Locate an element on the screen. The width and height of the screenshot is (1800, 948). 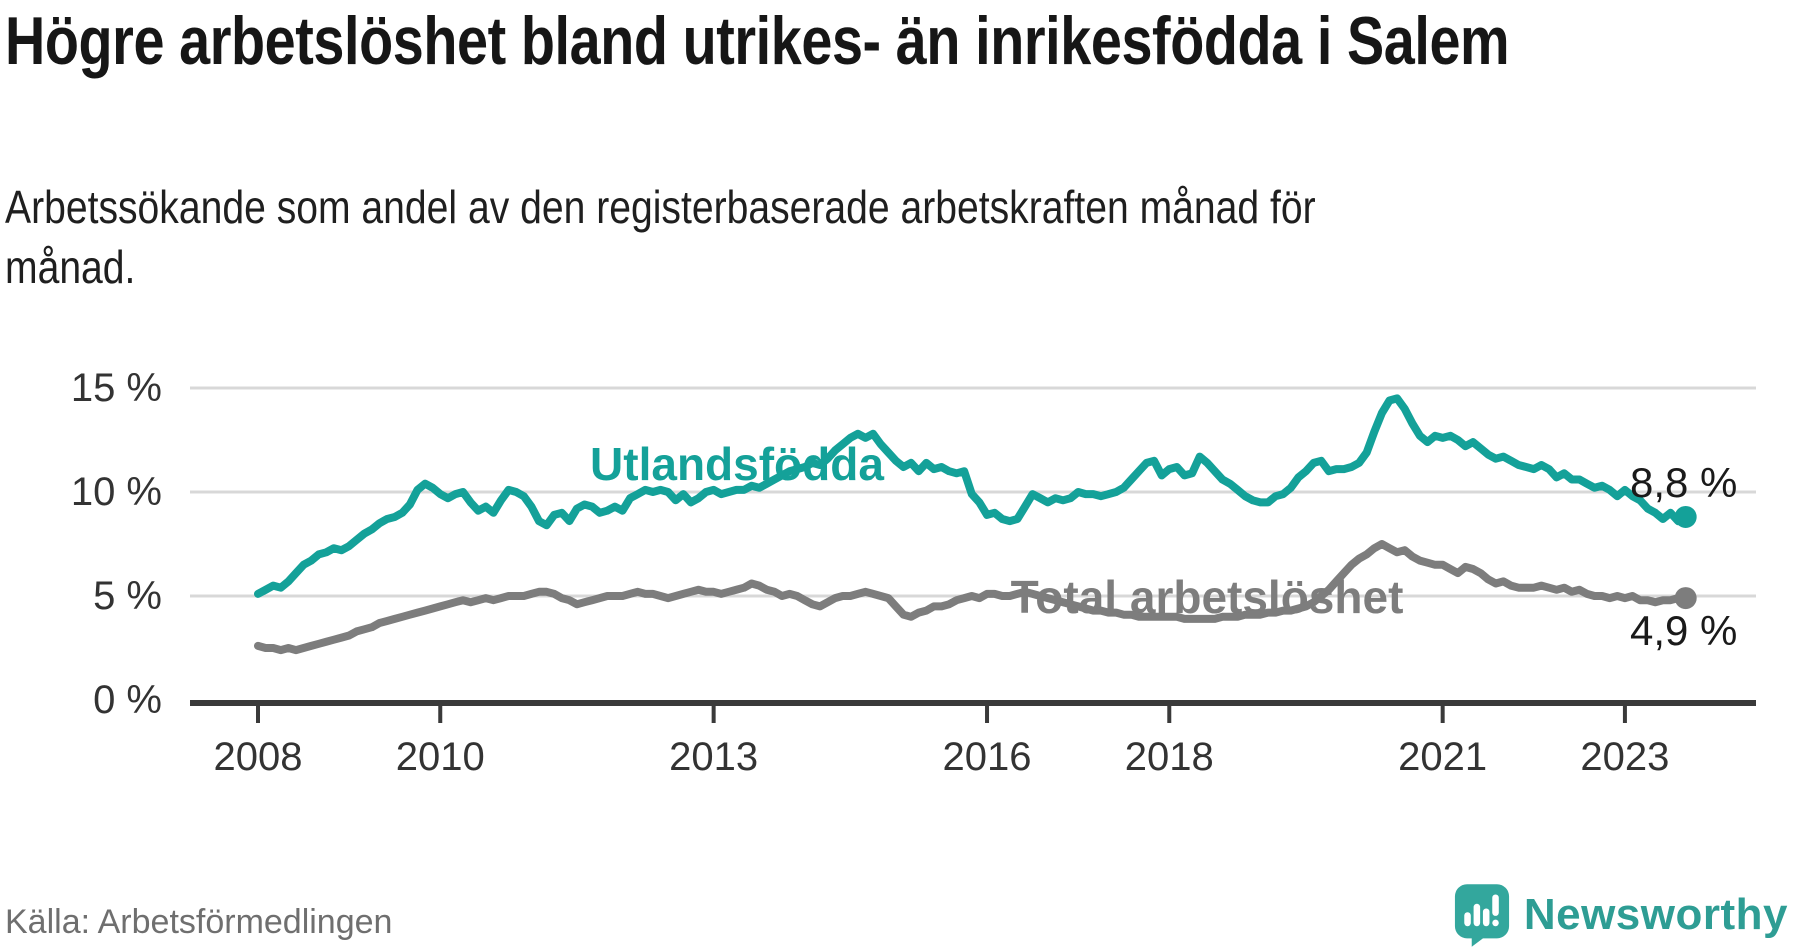
newsworthy-logo: Newsworthy is located at coordinates (1621, 915).